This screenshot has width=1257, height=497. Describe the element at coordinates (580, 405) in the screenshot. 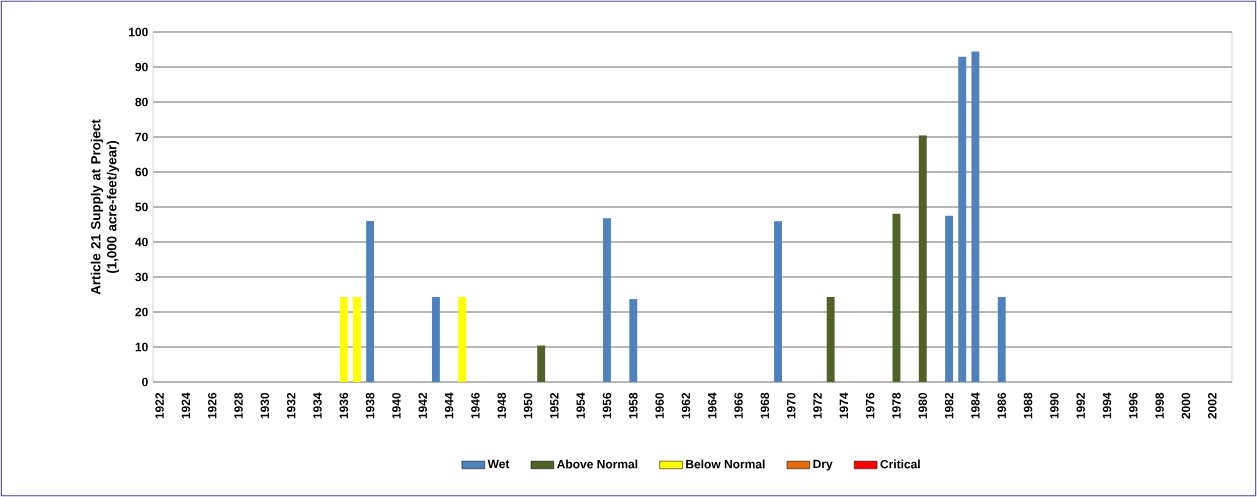

I see `x-tick-label: 1954` at that location.